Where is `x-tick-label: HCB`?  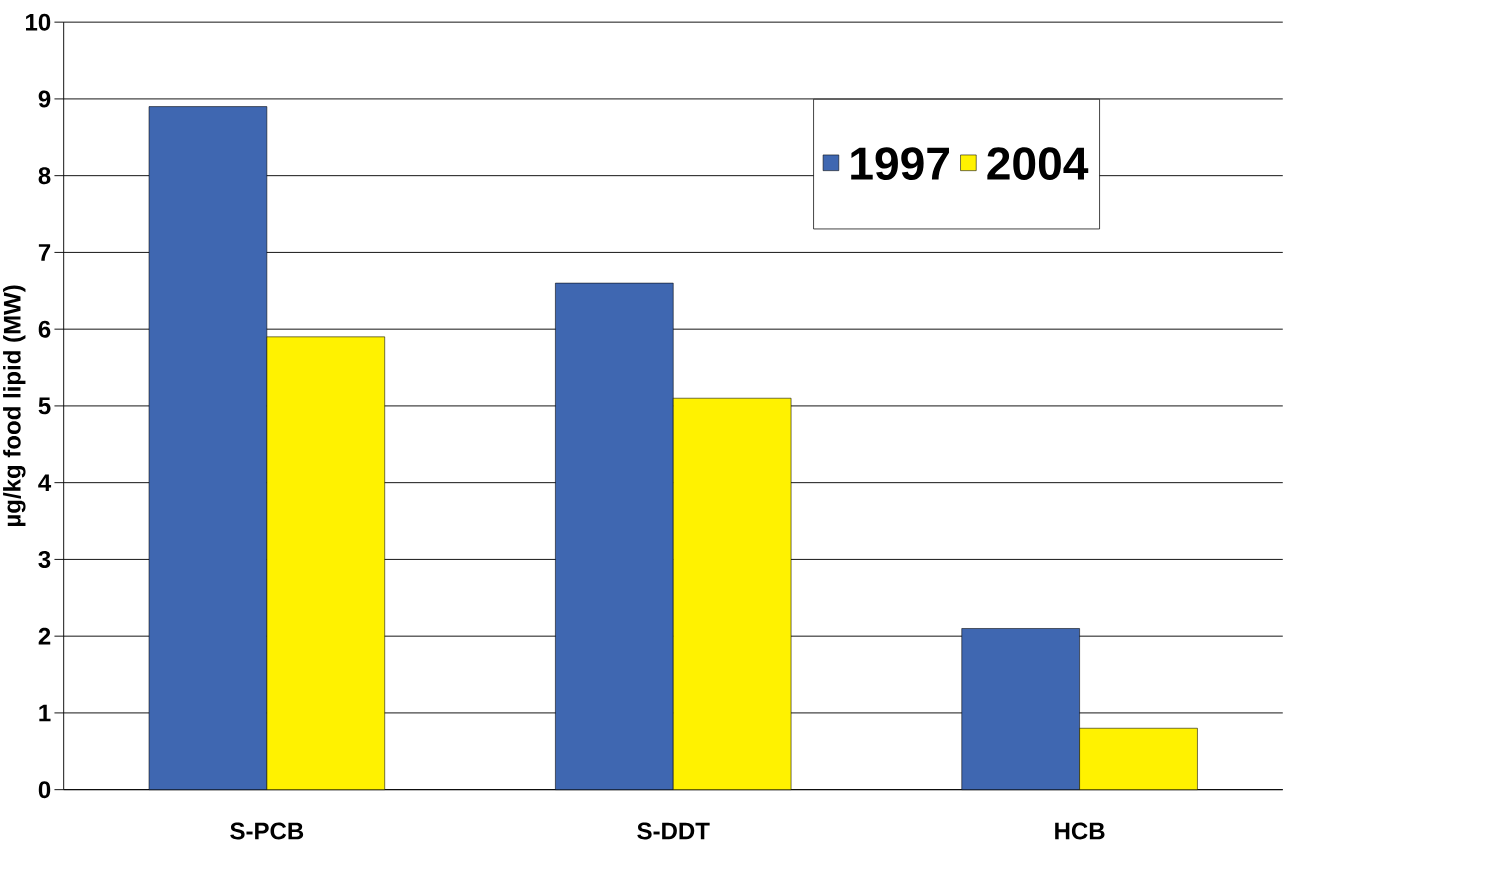 x-tick-label: HCB is located at coordinates (1080, 831).